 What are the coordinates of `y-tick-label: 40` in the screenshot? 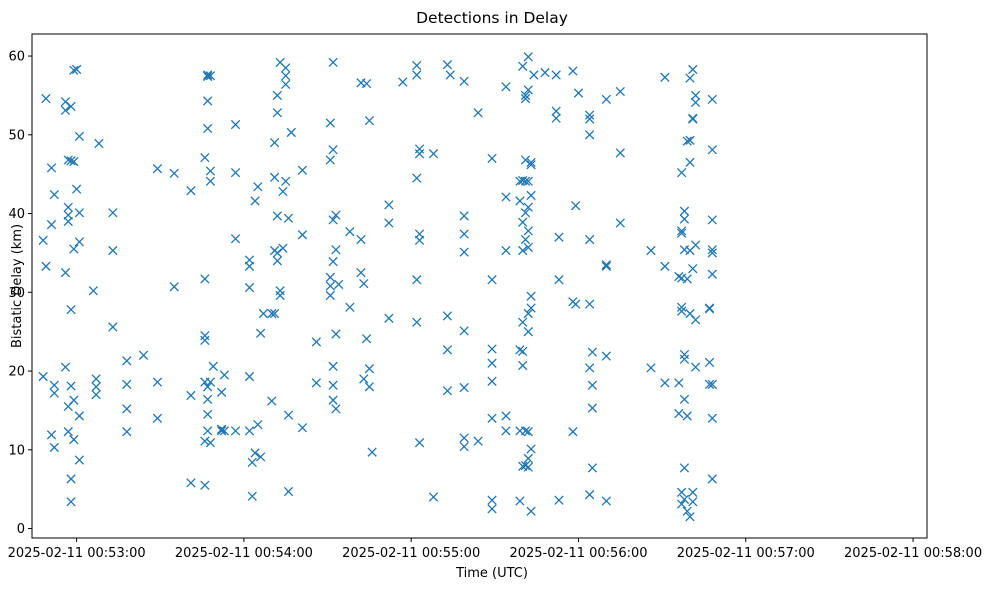 It's located at (16, 214).